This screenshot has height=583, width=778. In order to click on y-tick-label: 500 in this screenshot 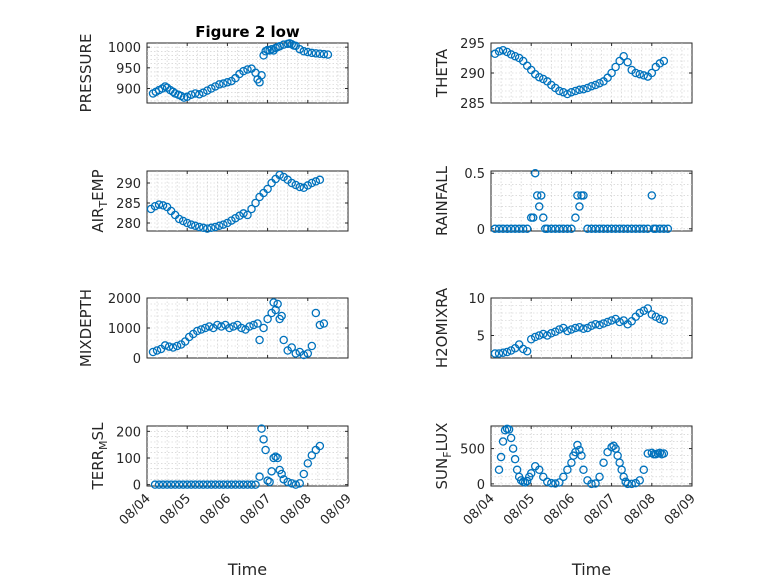, I will do `click(472, 450)`.